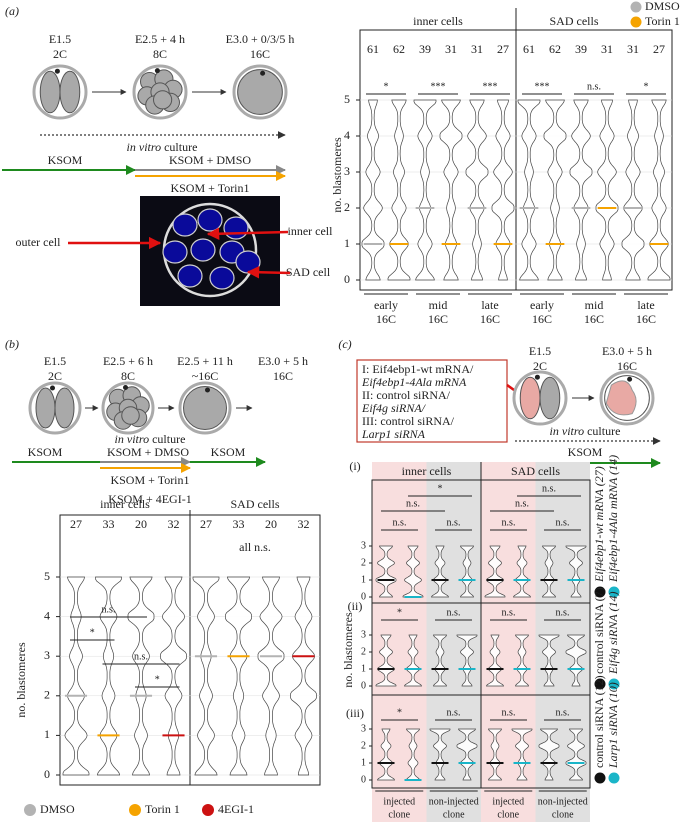  Describe the element at coordinates (373, 49) in the screenshot. I see `label: 61` at that location.